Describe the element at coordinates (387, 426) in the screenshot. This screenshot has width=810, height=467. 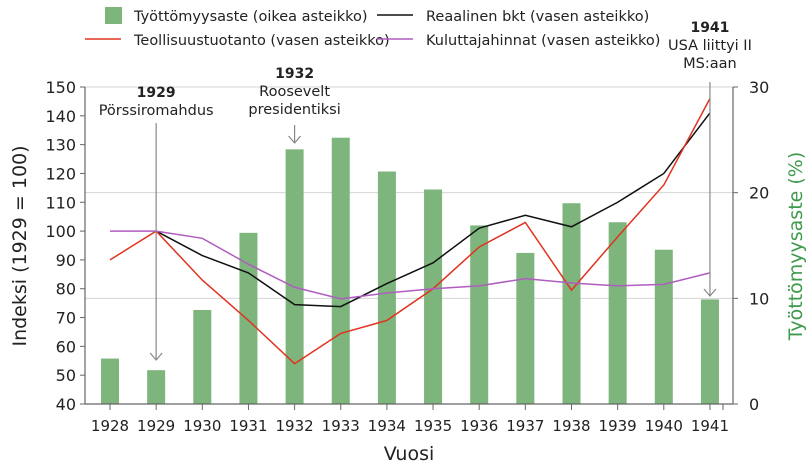
I see `x-tick-label: 1934` at that location.